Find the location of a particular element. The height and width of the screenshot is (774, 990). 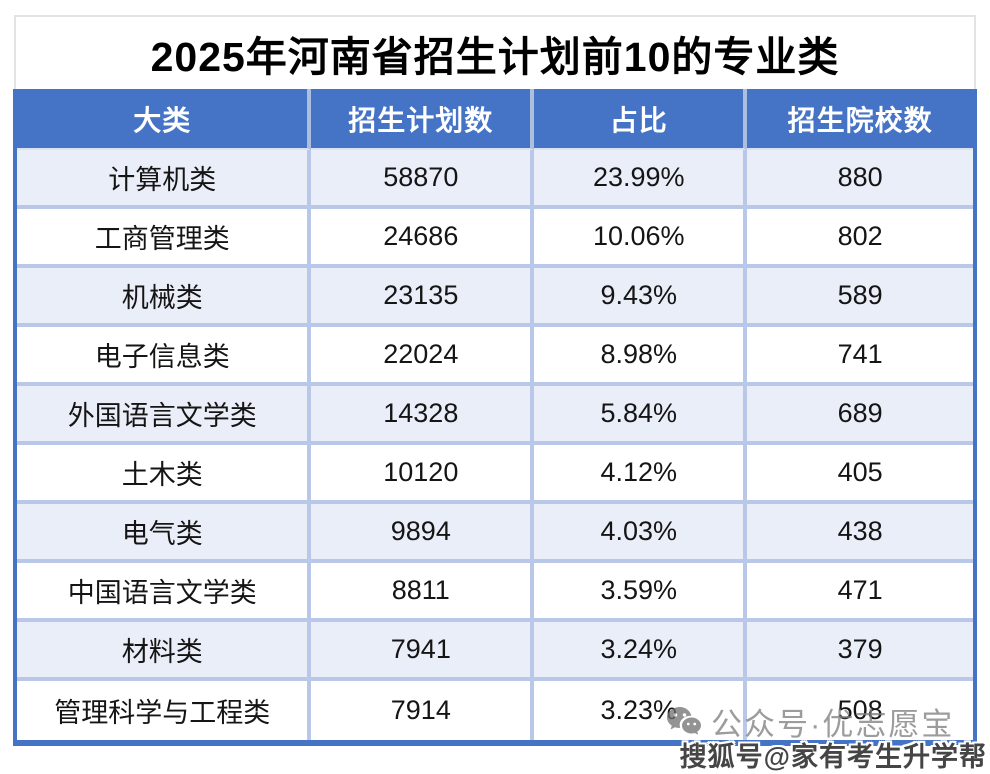

table-cell: 14328 is located at coordinates (423, 415).